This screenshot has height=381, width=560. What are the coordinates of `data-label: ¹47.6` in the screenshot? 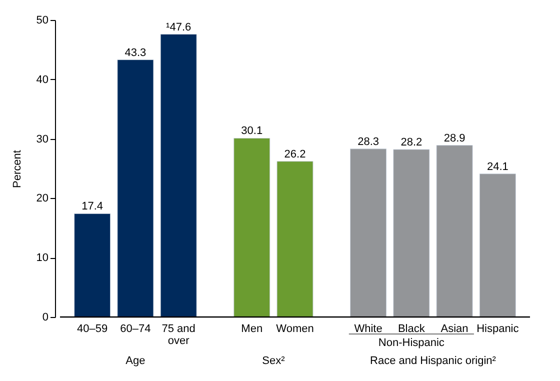 It's located at (179, 27).